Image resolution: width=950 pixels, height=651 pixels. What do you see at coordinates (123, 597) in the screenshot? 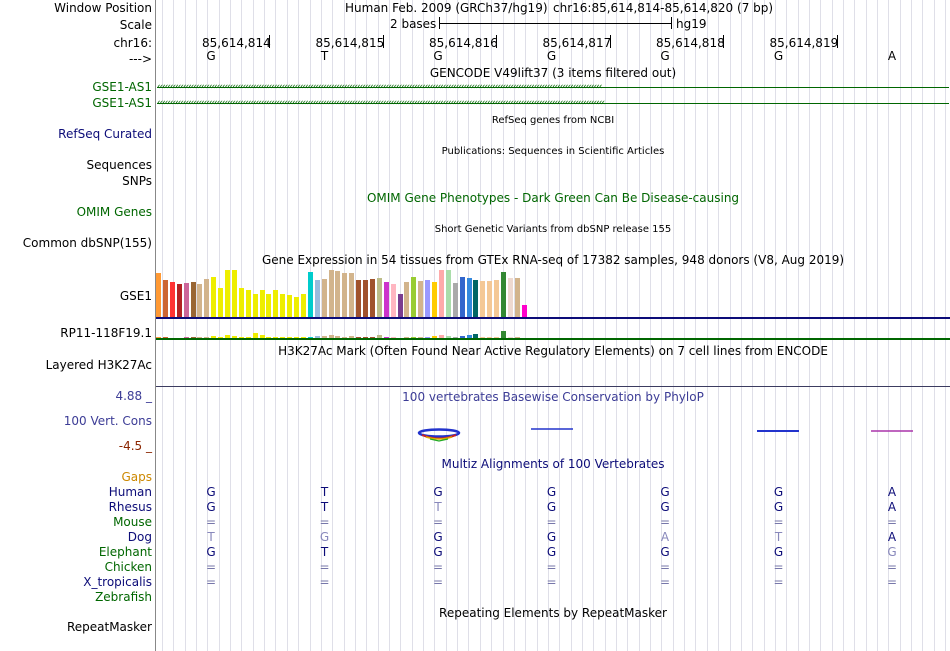
I see `species-label: Zebrafish` at bounding box center [123, 597].